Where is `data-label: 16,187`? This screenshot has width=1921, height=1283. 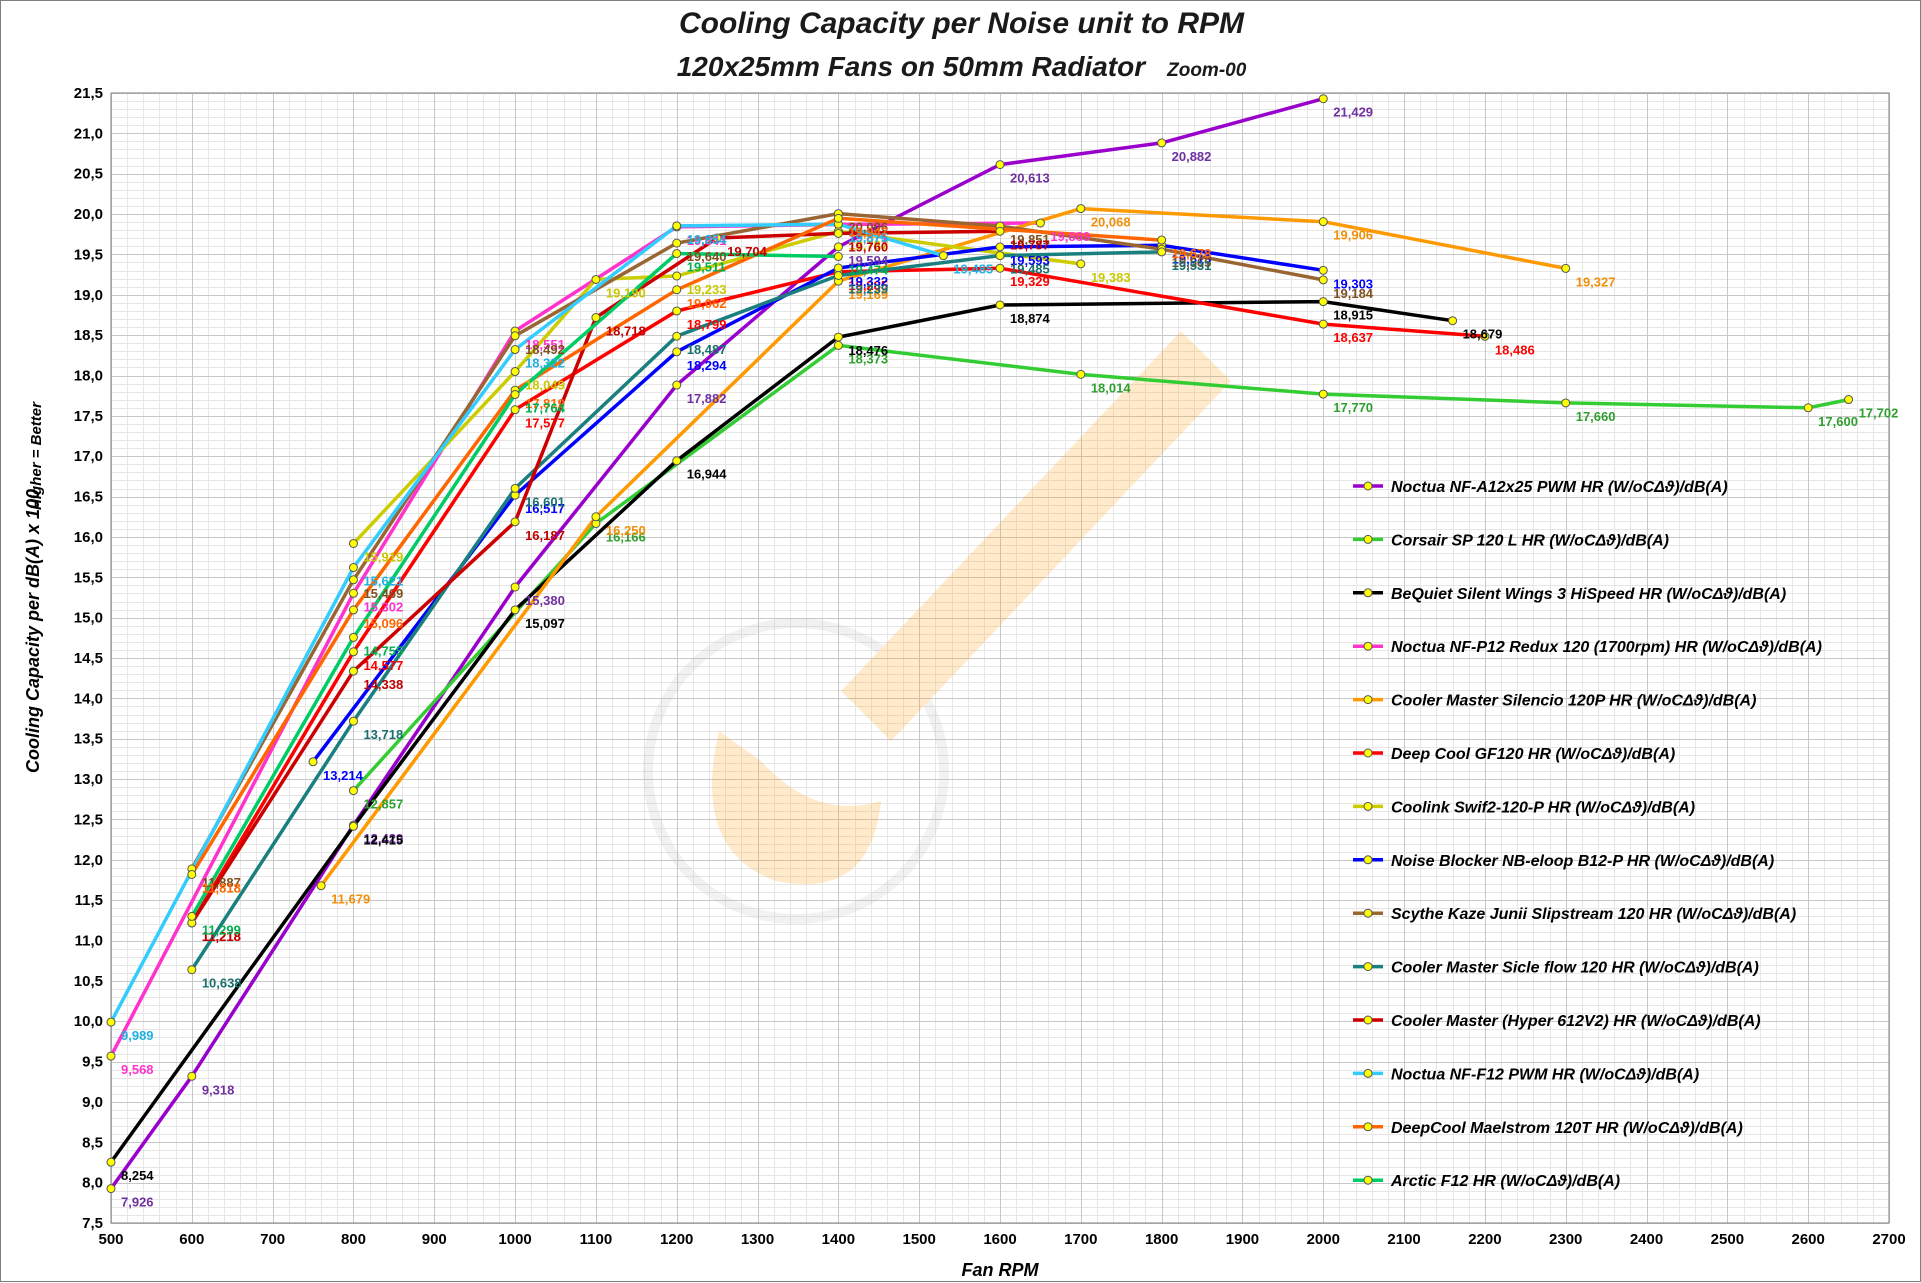
data-label: 16,187 is located at coordinates (545, 535).